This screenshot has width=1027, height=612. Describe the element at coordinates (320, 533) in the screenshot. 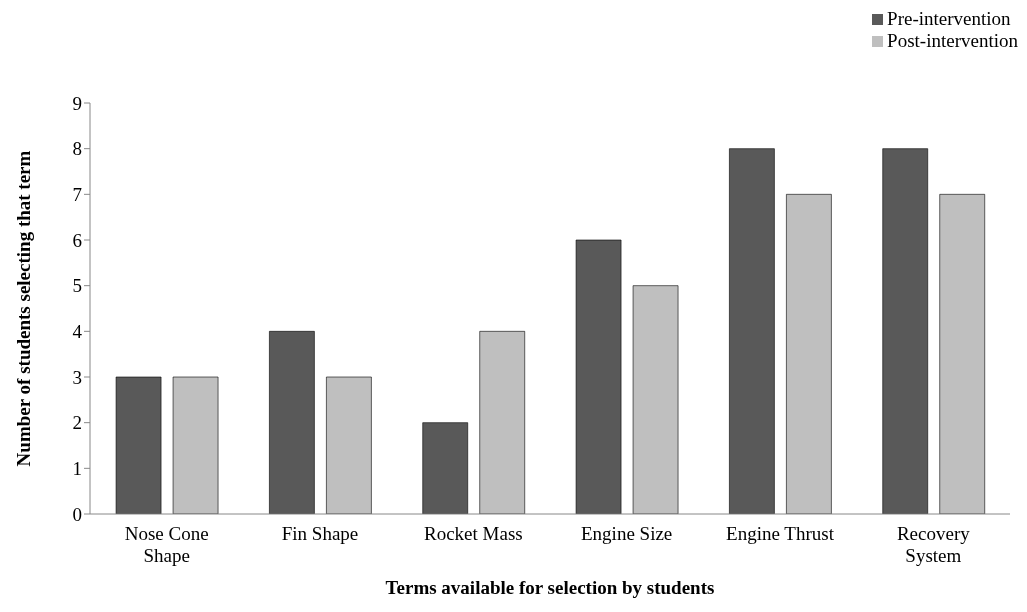

I see `x-tick-label: Fin Shape` at that location.